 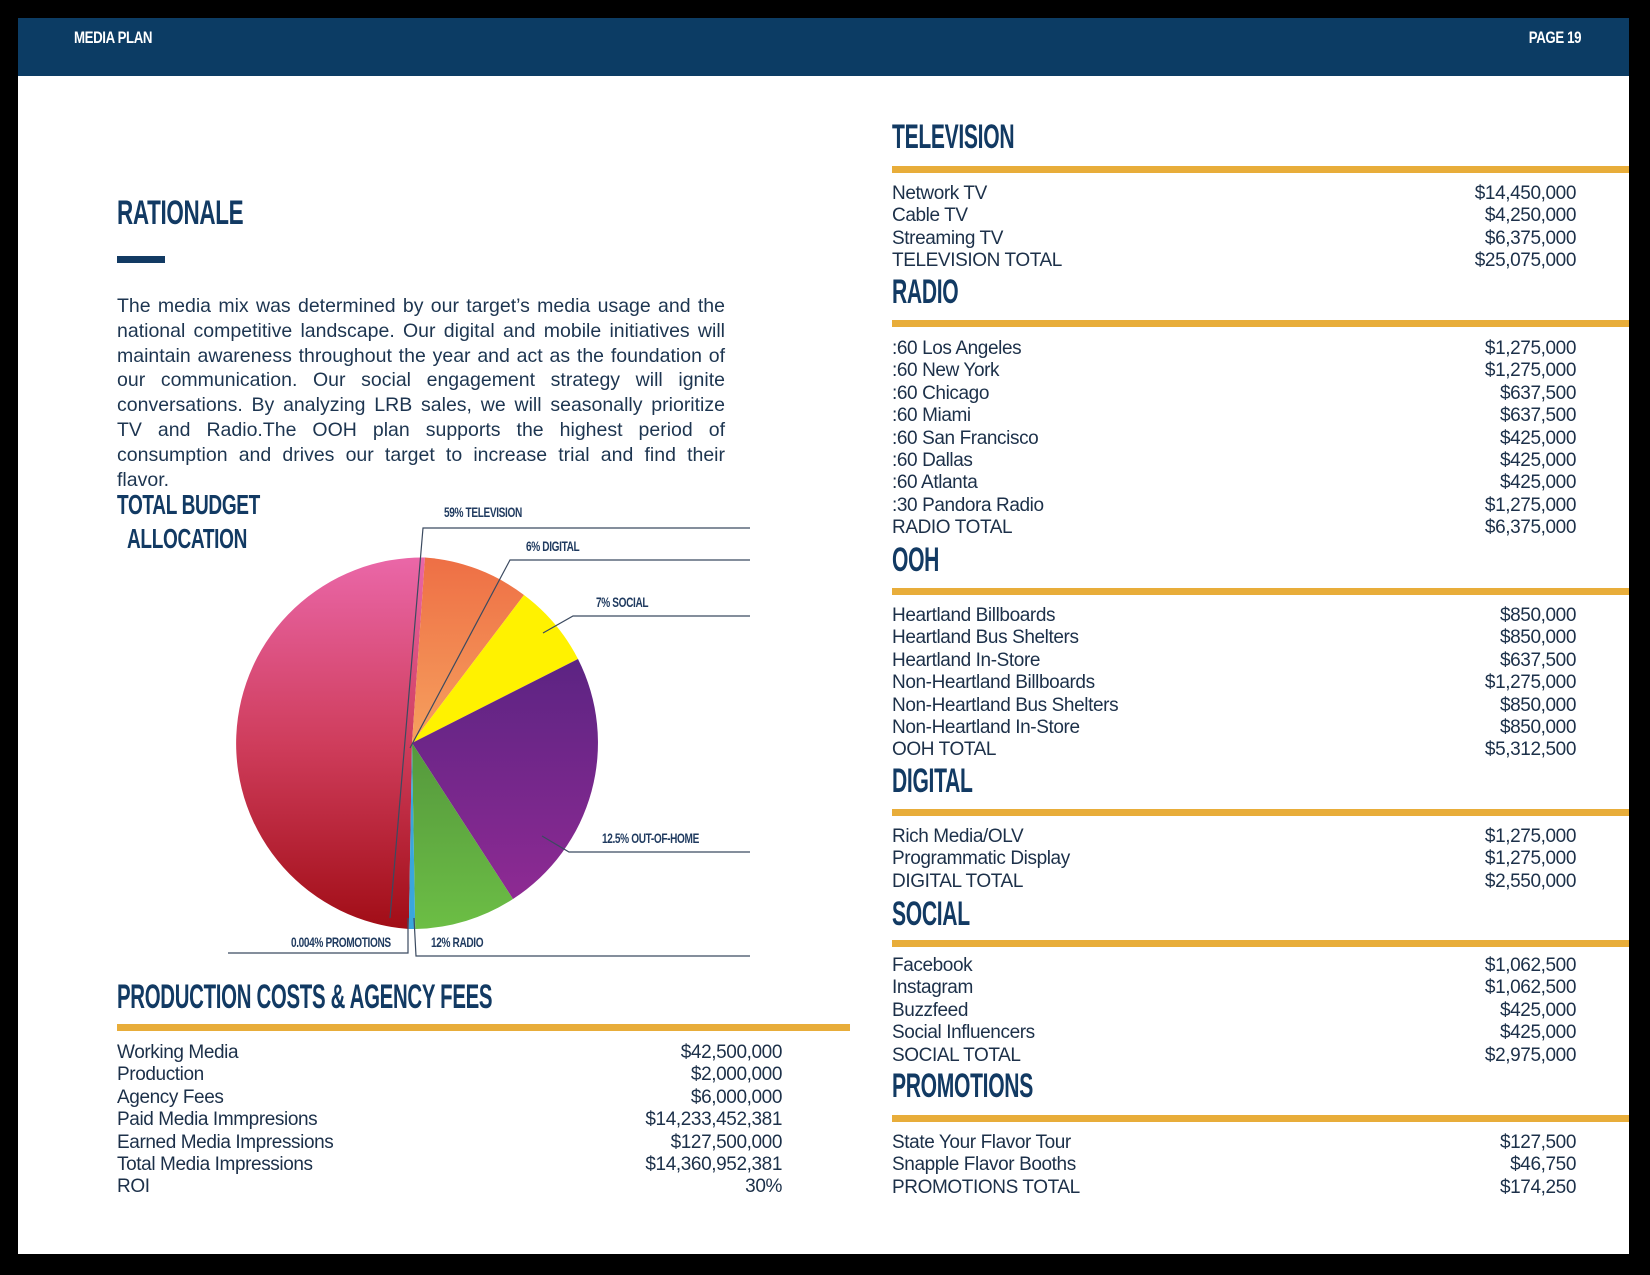 I want to click on table-row: SOCIAL TOTAL $2,975,000, so click(x=1234, y=1055).